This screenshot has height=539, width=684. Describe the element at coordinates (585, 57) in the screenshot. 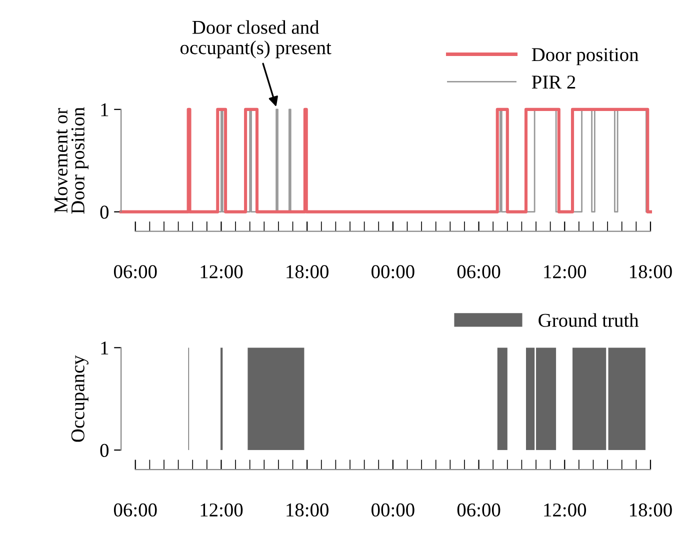

I see `legend-label: Door position` at that location.